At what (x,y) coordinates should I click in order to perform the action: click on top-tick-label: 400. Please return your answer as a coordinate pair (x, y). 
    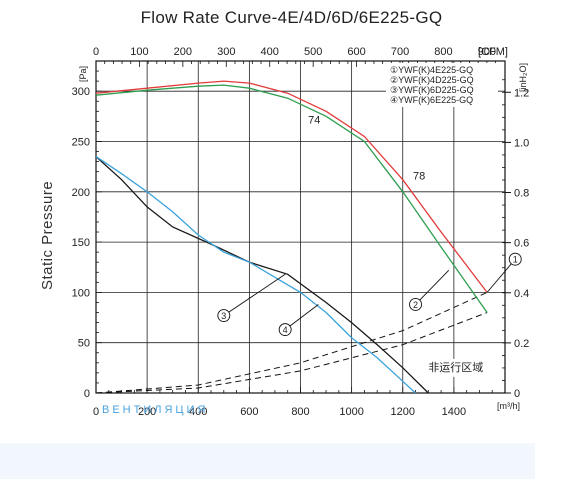
    Looking at the image, I should click on (270, 52).